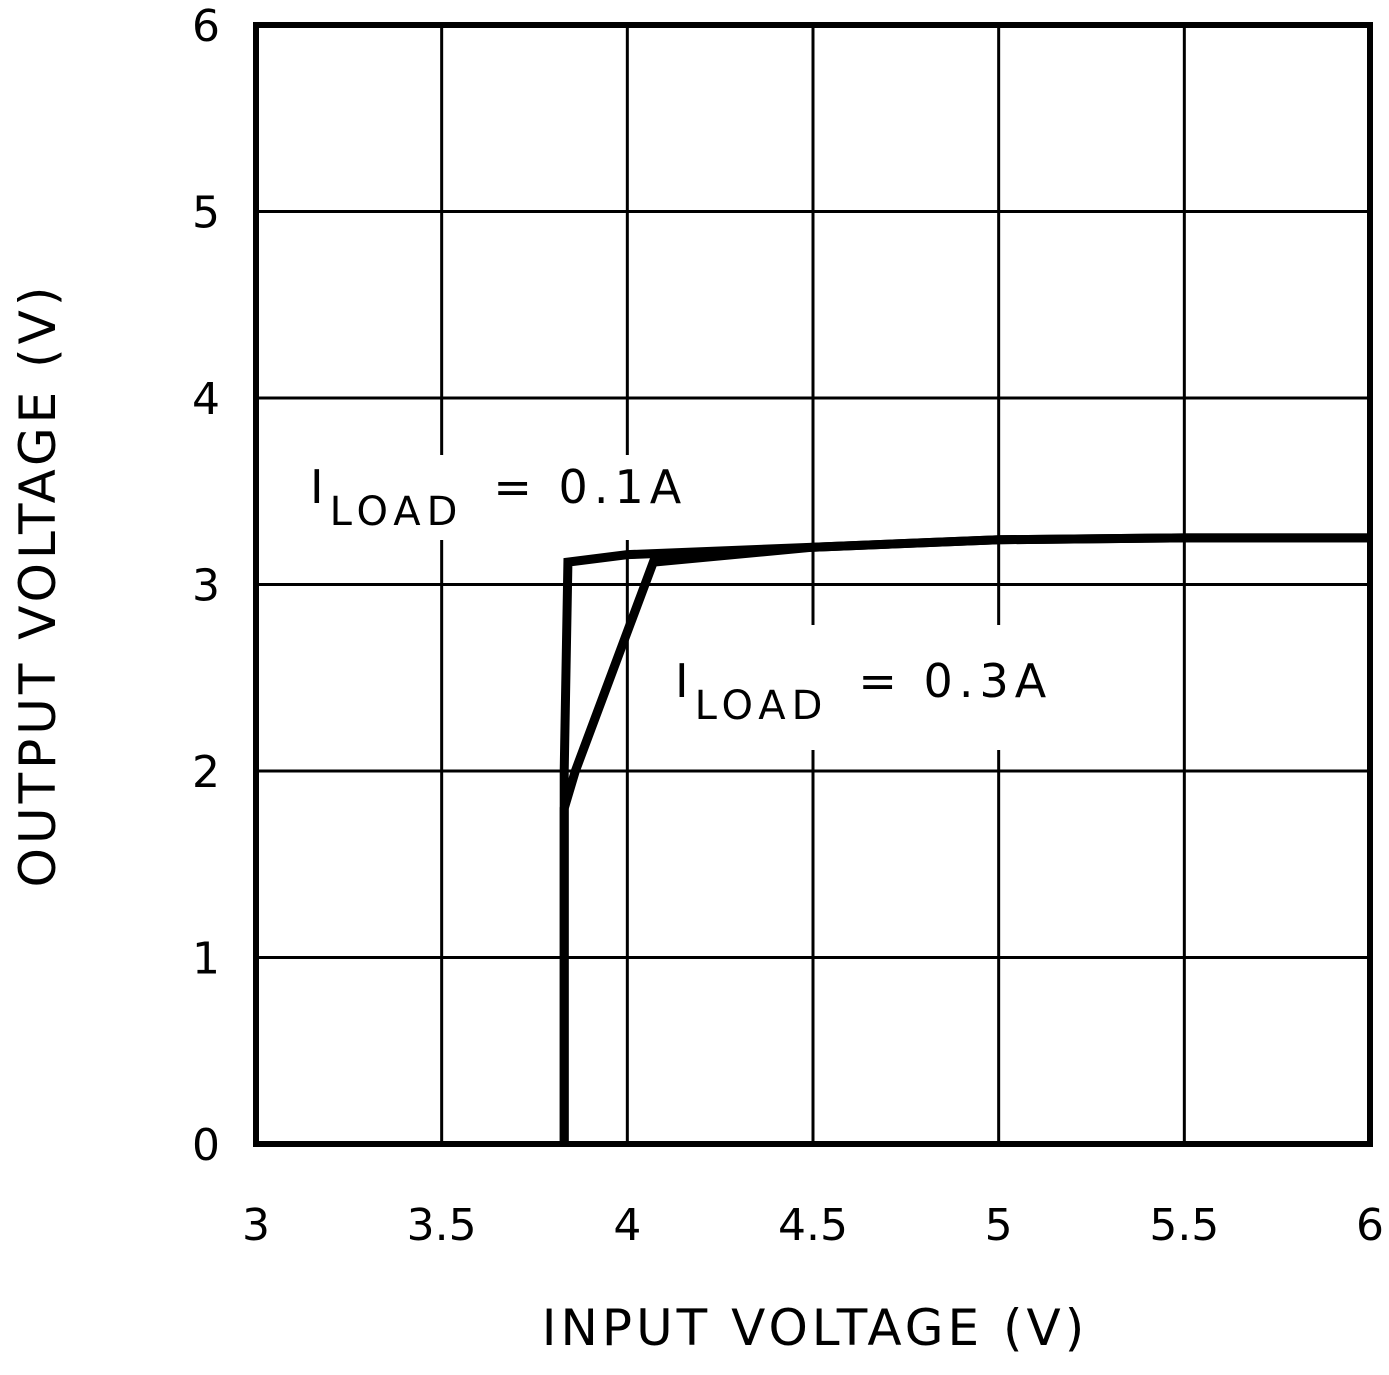 Image resolution: width=1389 pixels, height=1375 pixels. Describe the element at coordinates (206, 772) in the screenshot. I see `y-tick-label: 2` at that location.